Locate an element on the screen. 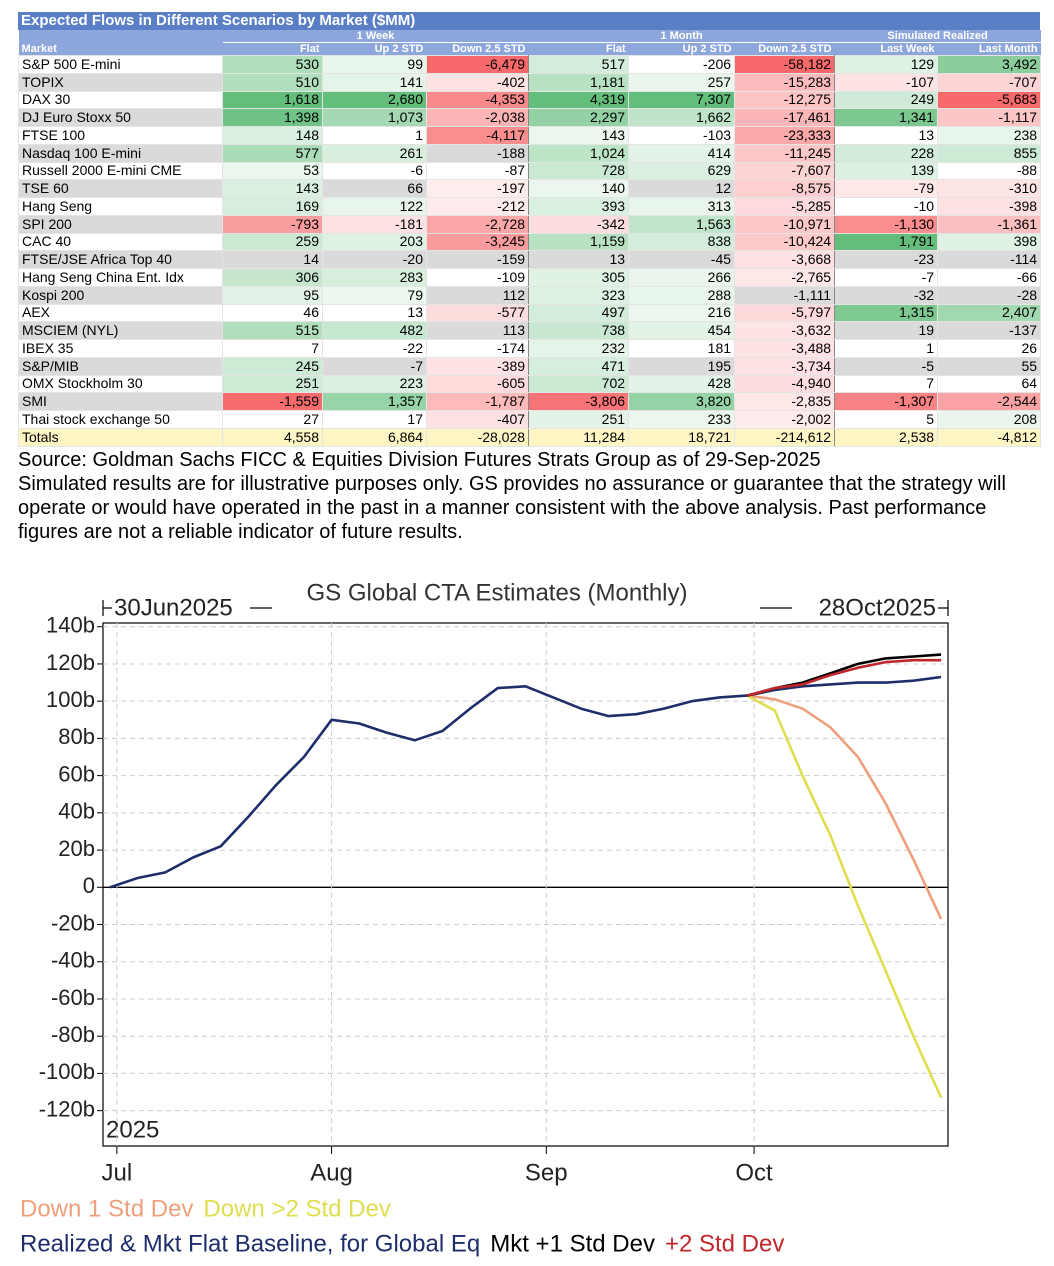 This screenshot has width=1054, height=1266. y-tick-label: 100b is located at coordinates (70, 699).